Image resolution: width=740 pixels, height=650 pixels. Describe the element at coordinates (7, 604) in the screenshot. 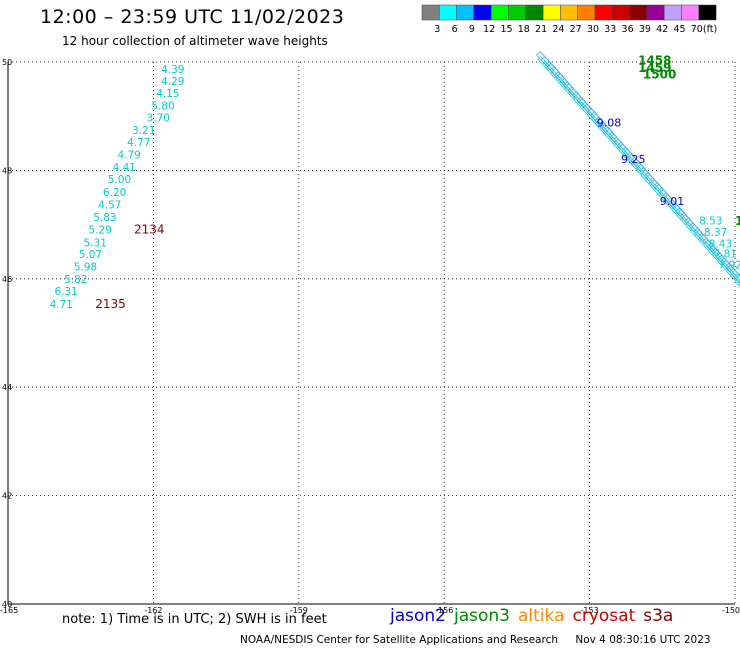

I see `latitude-label: 40` at that location.